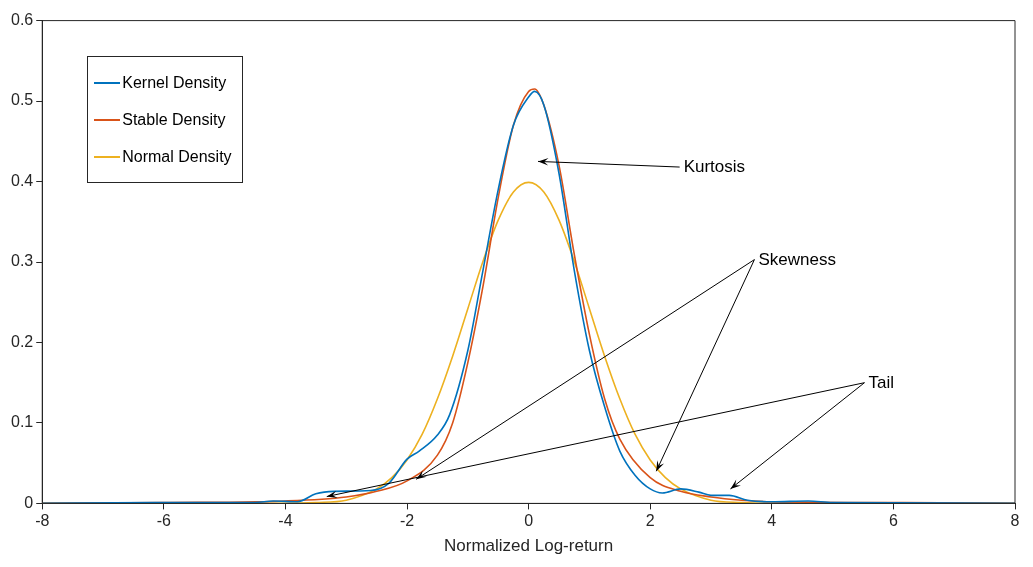 This screenshot has height=567, width=1033. Describe the element at coordinates (29, 502) in the screenshot. I see `y-tick-label: 0` at that location.